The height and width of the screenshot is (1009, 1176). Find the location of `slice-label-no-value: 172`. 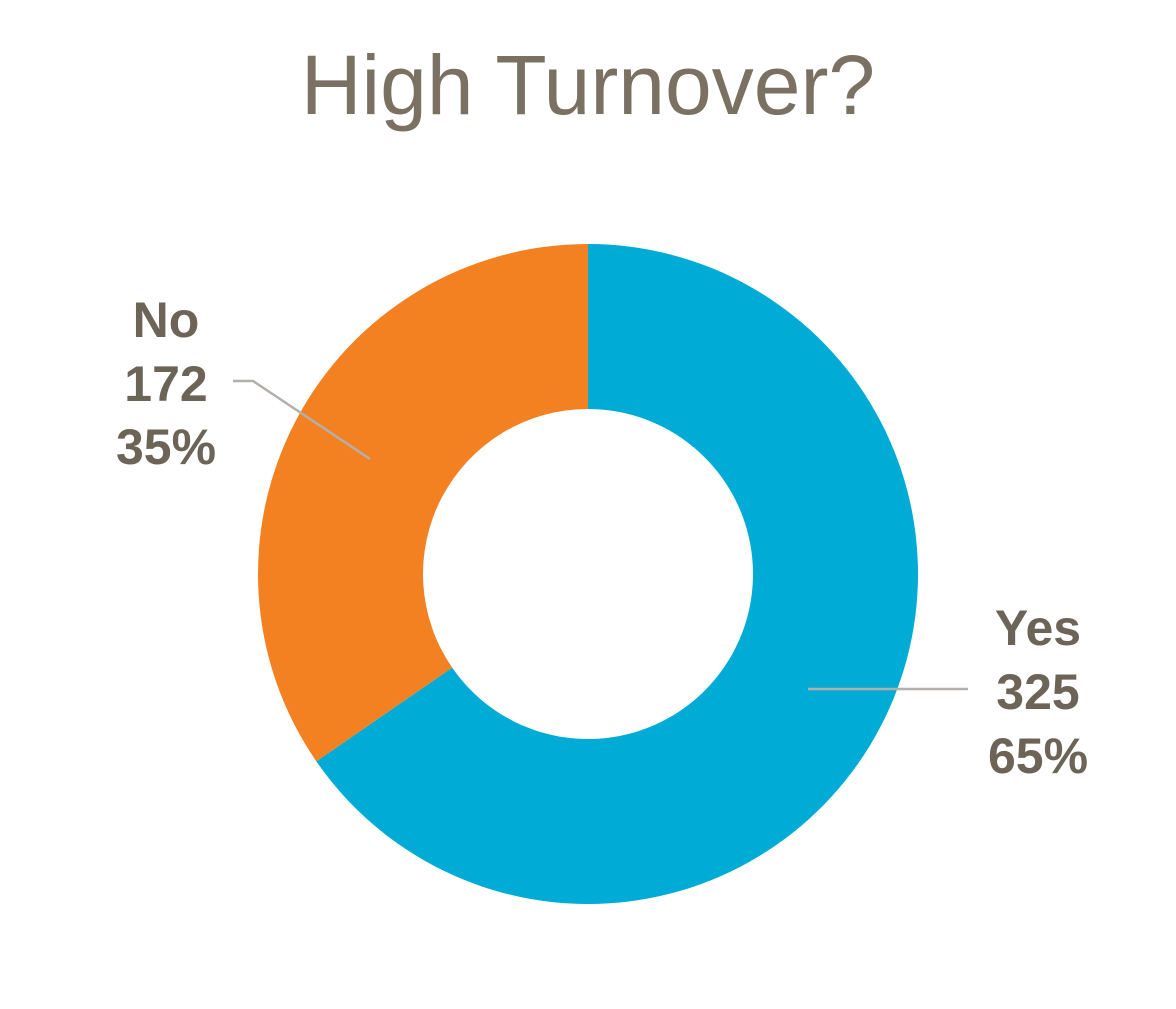

slice-label-no-value: 172 is located at coordinates (165, 384).